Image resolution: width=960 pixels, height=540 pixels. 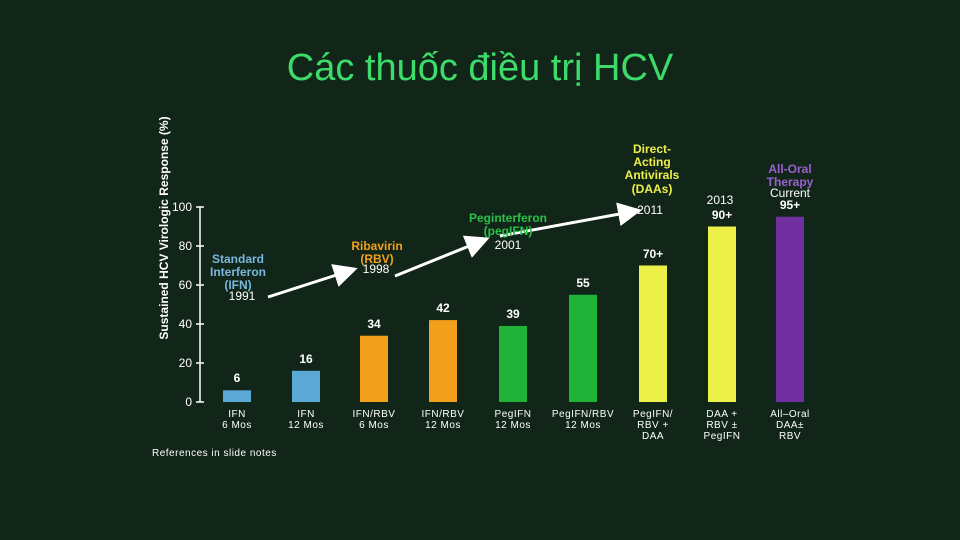 I want to click on value-label: 42, so click(x=443, y=308).